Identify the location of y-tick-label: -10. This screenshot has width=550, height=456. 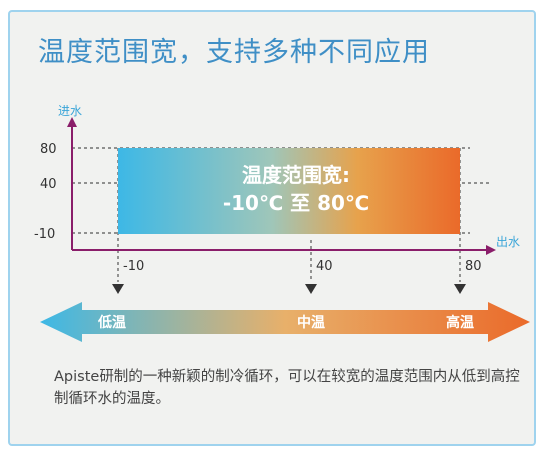
(44, 234).